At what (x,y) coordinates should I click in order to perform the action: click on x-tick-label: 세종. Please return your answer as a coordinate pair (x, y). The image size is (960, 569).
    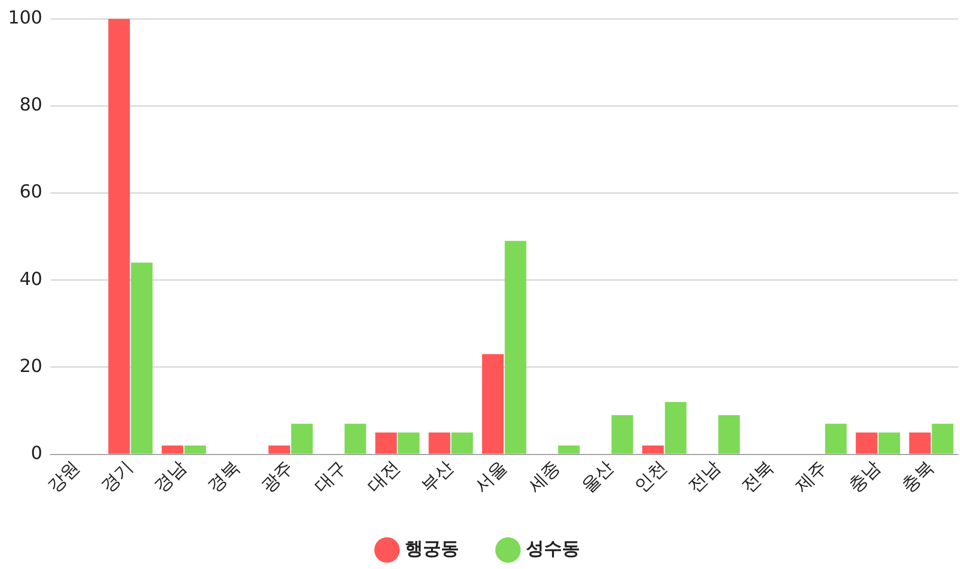
    Looking at the image, I should click on (544, 477).